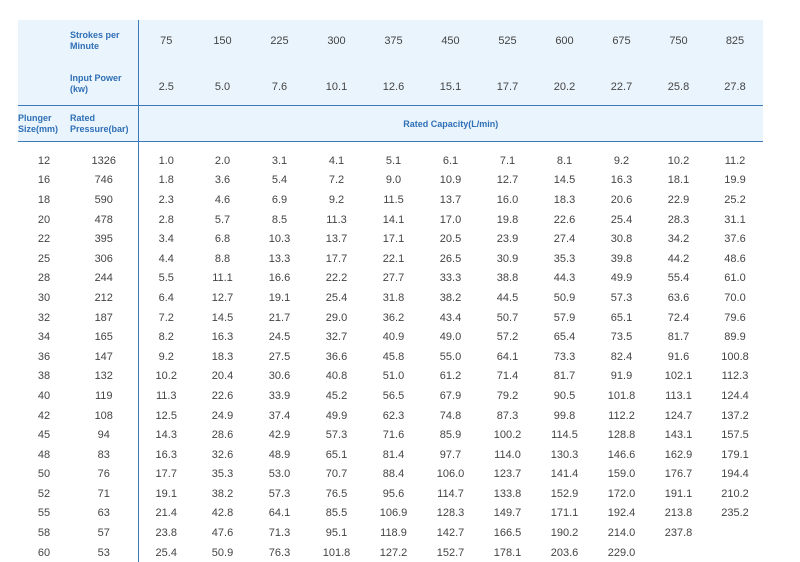  Describe the element at coordinates (564, 493) in the screenshot. I see `capacity-cell: 152.9` at that location.